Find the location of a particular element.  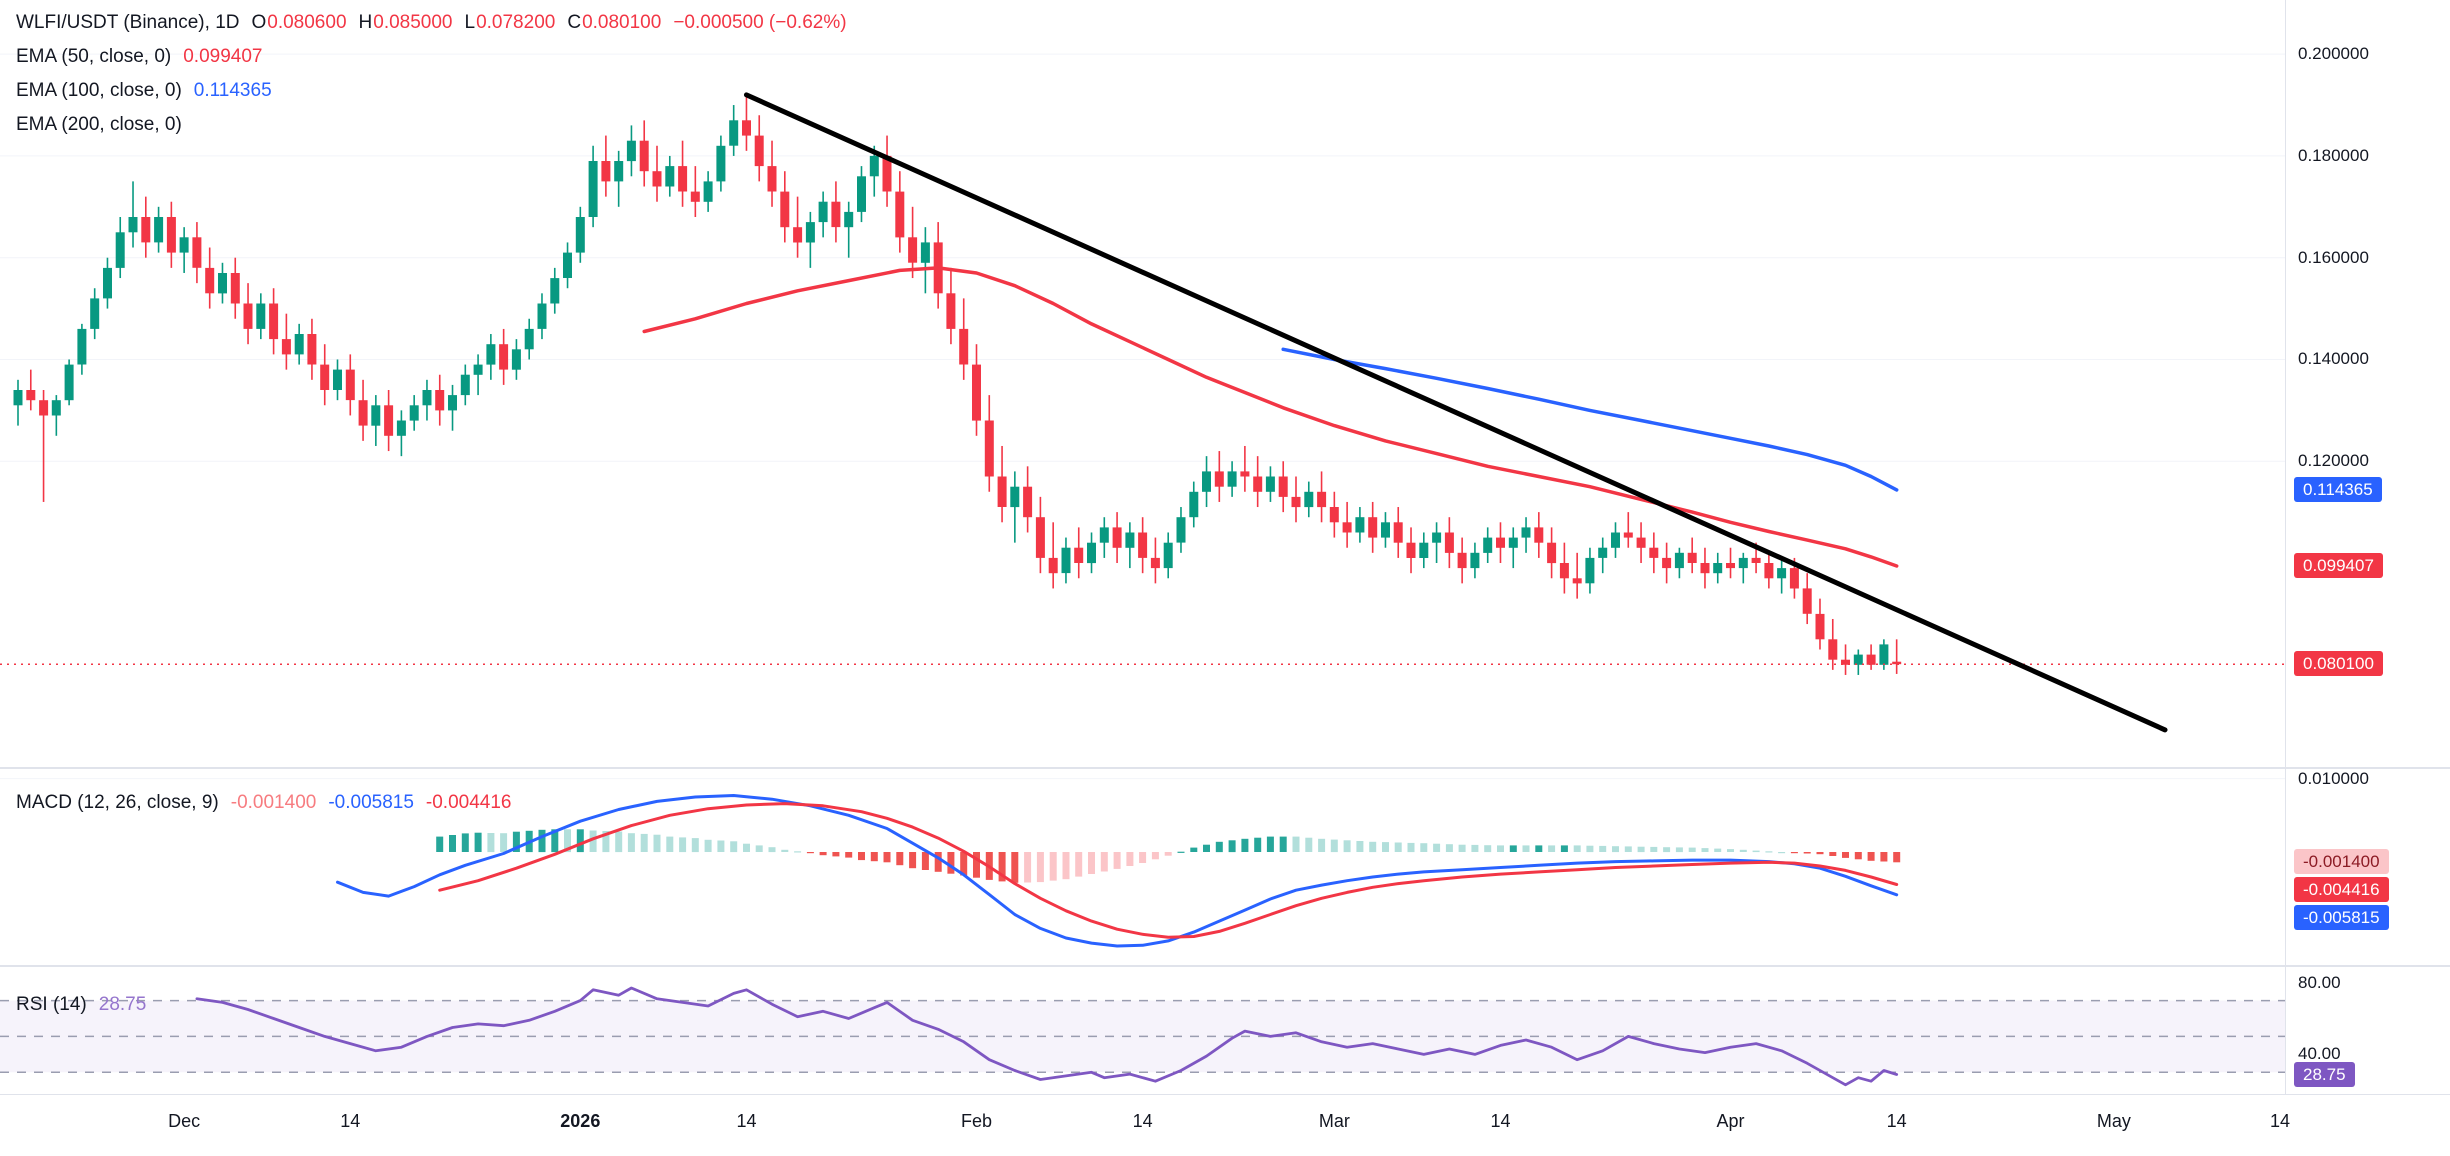

ema50-legend: EMA (50, close, 0) 0.099407 is located at coordinates (139, 57).